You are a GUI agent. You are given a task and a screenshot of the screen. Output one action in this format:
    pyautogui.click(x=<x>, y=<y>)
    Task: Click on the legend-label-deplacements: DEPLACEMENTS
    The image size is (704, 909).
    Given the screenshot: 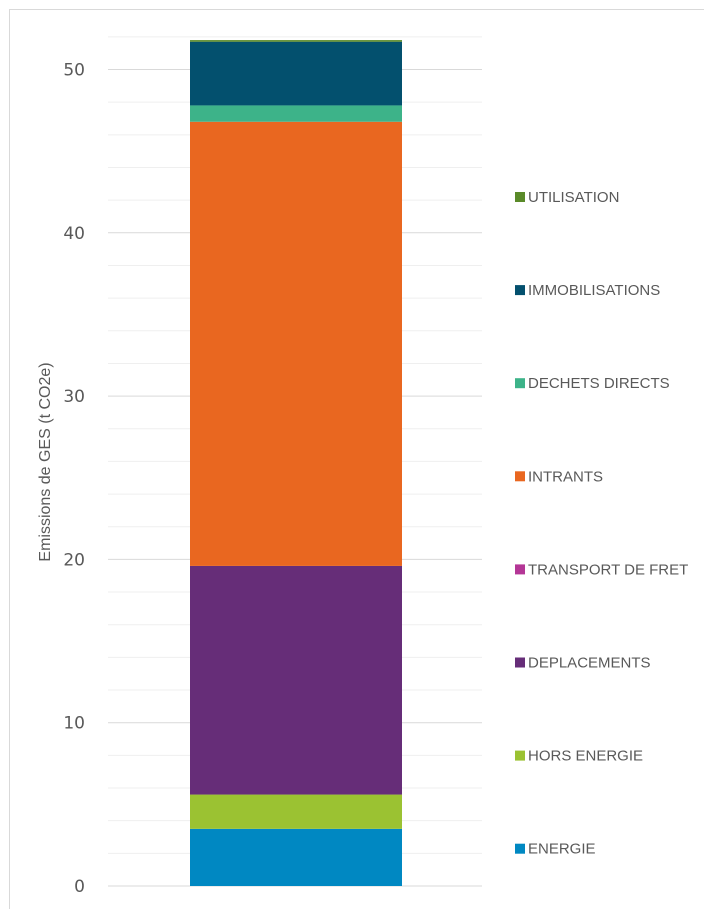 What is the action you would take?
    pyautogui.click(x=589, y=663)
    